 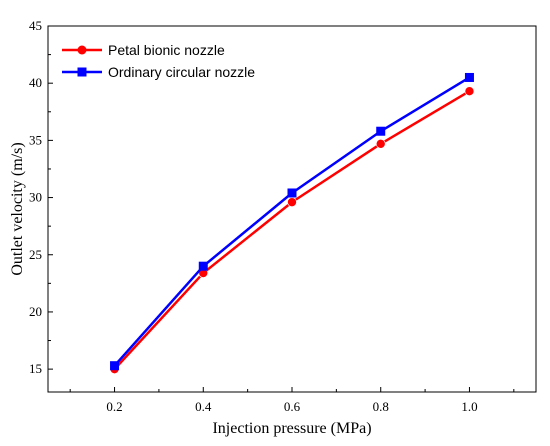 What do you see at coordinates (381, 406) in the screenshot?
I see `x-tick-label: 0.8` at bounding box center [381, 406].